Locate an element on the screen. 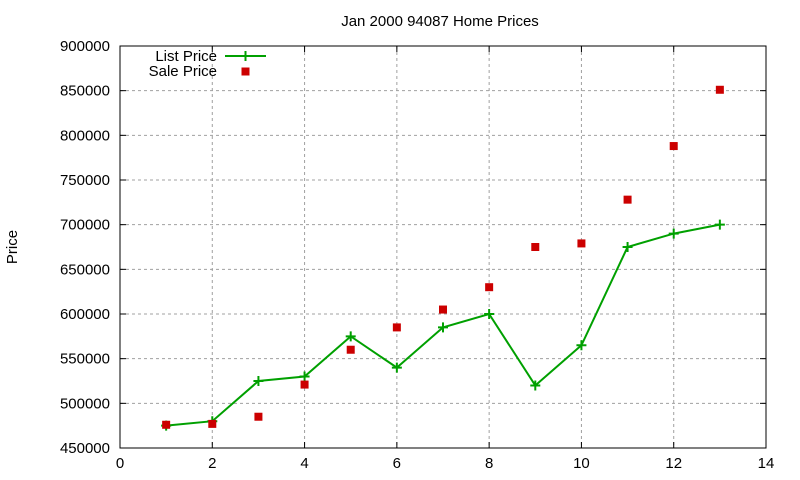 This screenshot has width=800, height=480. y-tick-label: 650000 is located at coordinates (85, 269).